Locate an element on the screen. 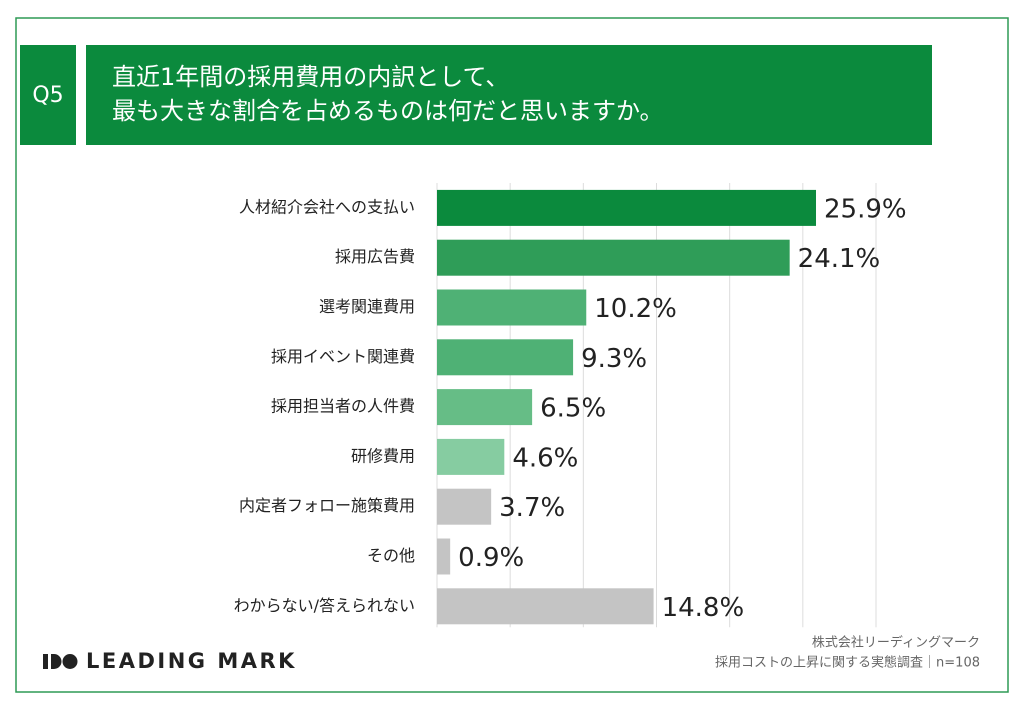 Image resolution: width=1024 pixels, height=709 pixels. value-label: 14.8% is located at coordinates (703, 608).